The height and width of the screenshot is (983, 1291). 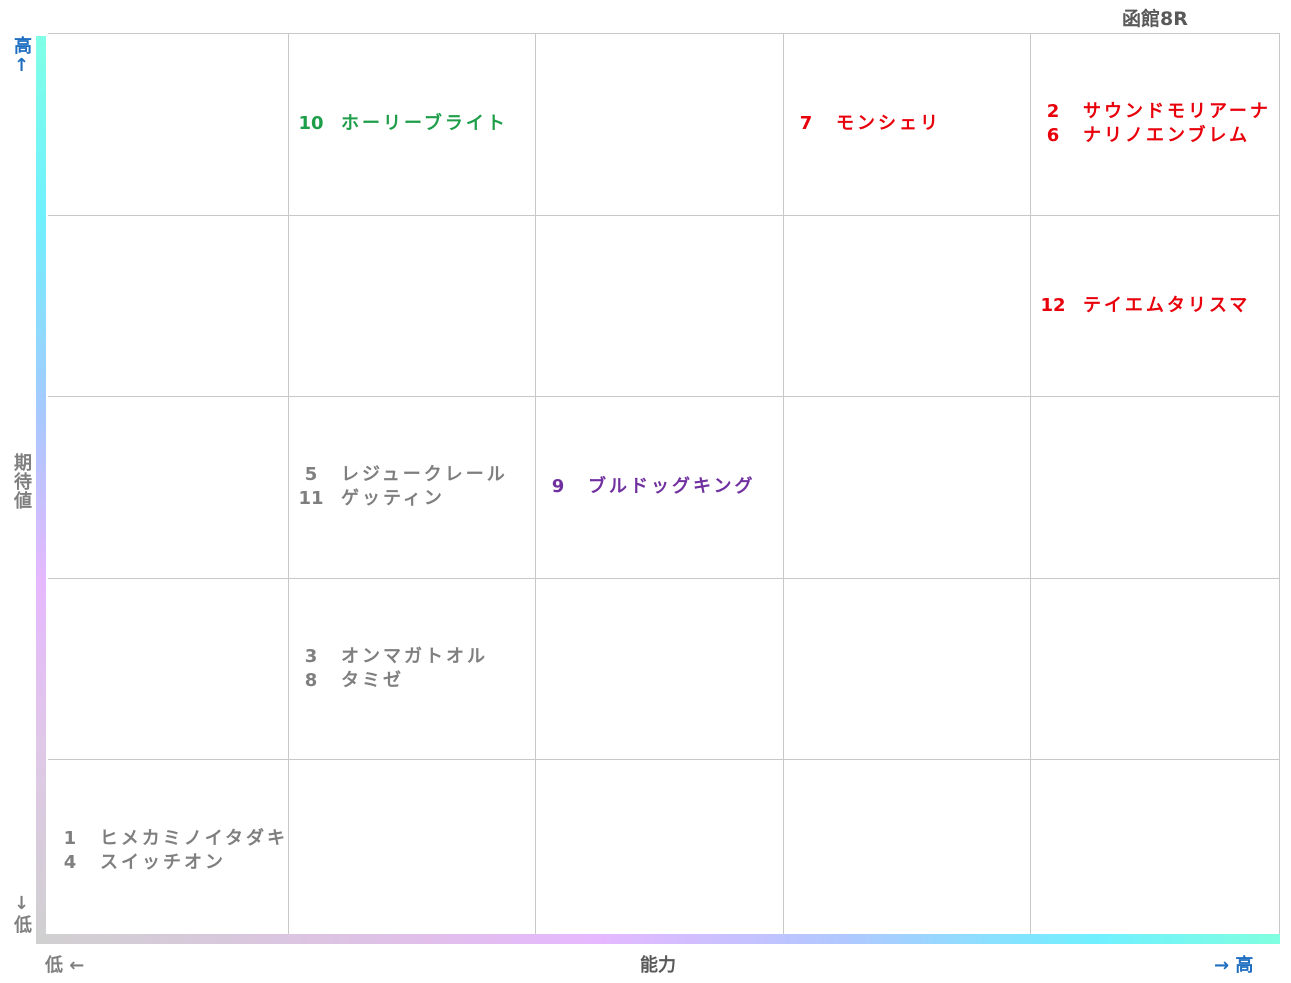 I want to click on horse-name: レジュークレール, so click(x=424, y=475).